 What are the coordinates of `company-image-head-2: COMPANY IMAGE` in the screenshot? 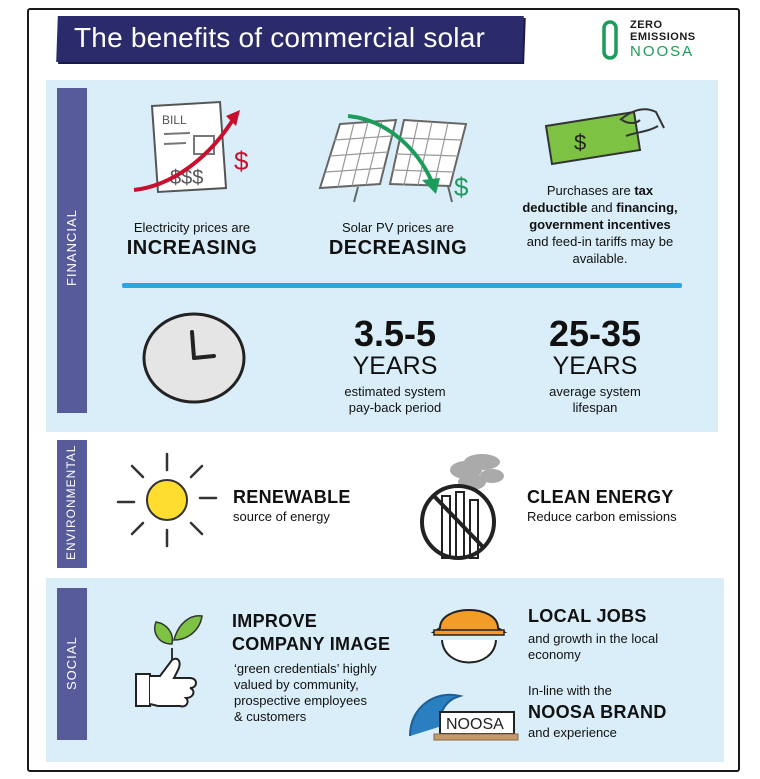 It's located at (311, 644).